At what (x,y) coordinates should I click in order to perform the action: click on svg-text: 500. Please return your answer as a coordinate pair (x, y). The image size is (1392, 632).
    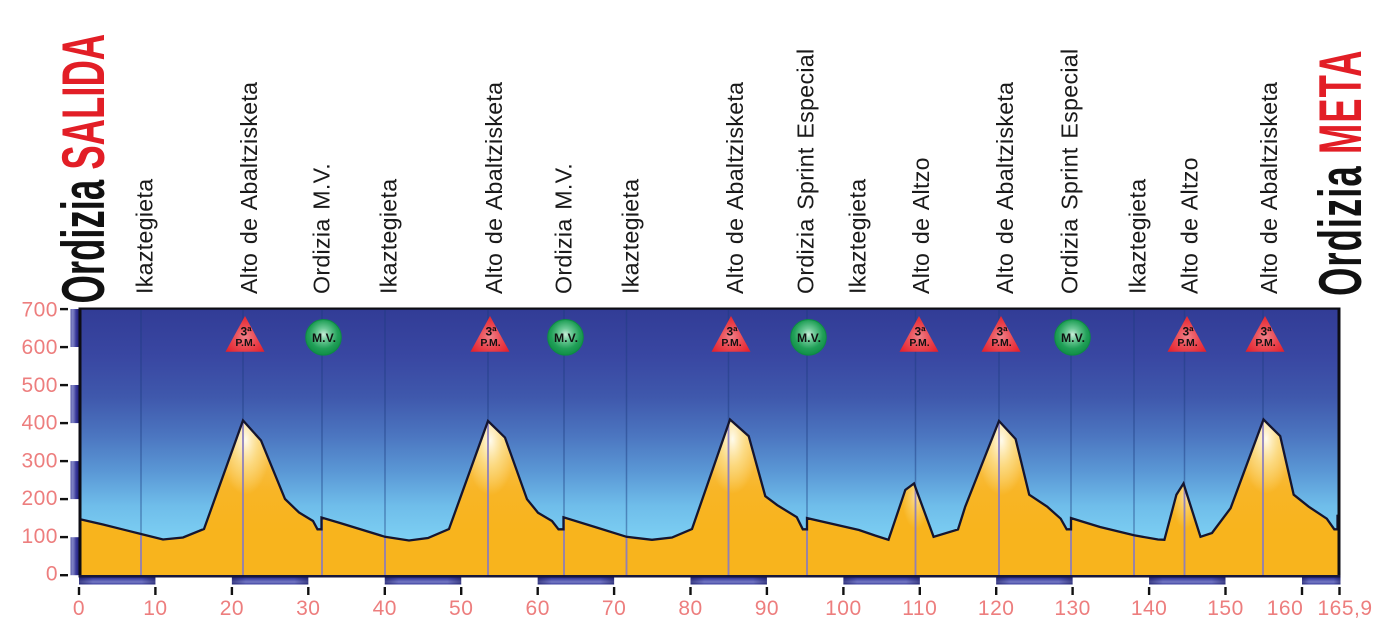
    Looking at the image, I should click on (39, 385).